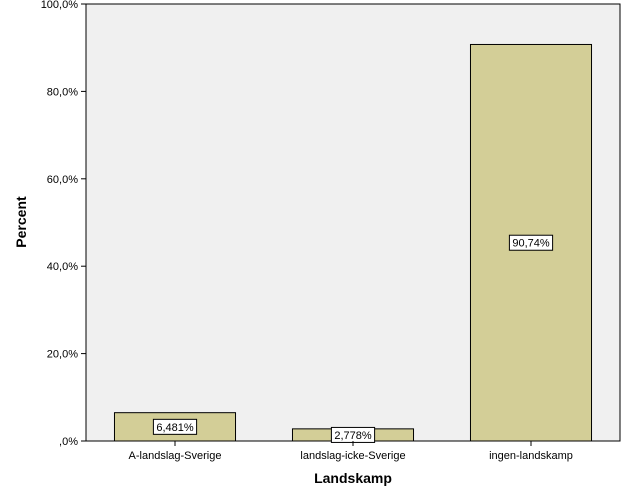  Describe the element at coordinates (62, 180) in the screenshot. I see `y-tick-label: 60,0%` at that location.